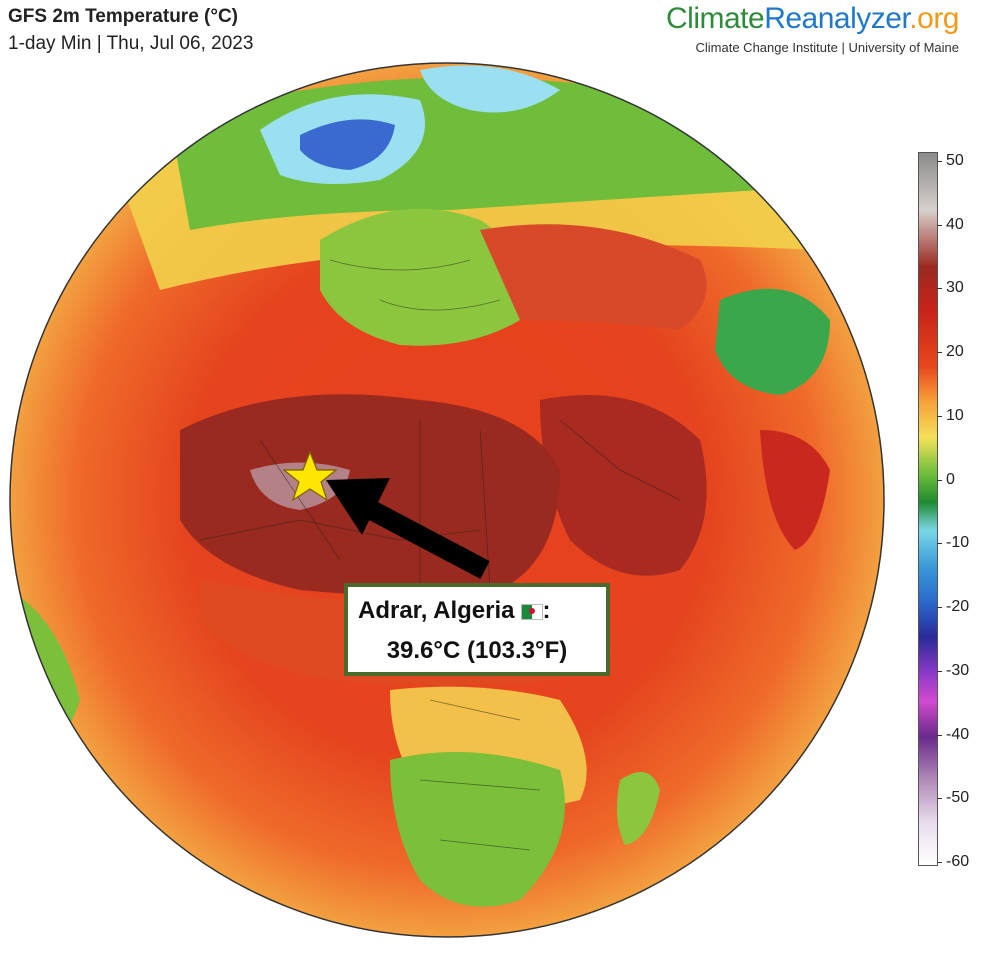 The image size is (989, 957). What do you see at coordinates (958, 798) in the screenshot?
I see `colorbar-tick-label: -50` at bounding box center [958, 798].